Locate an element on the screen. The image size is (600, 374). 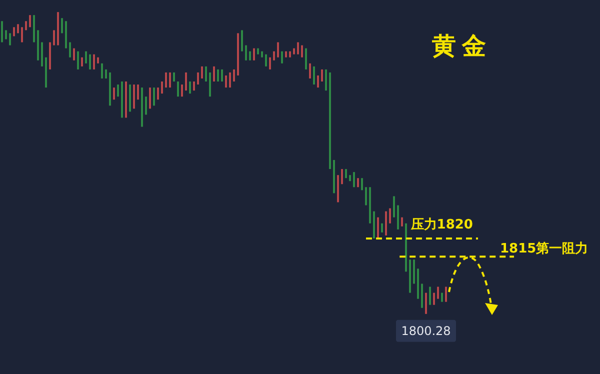
ref-line-label: 1815第一阻力 is located at coordinates (544, 249).